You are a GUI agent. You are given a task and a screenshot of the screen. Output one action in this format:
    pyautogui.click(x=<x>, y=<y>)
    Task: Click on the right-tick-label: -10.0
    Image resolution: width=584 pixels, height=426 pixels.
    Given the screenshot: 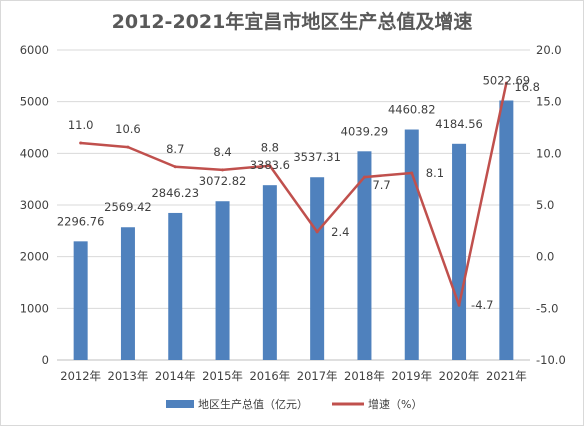 What is the action you would take?
    pyautogui.click(x=551, y=360)
    